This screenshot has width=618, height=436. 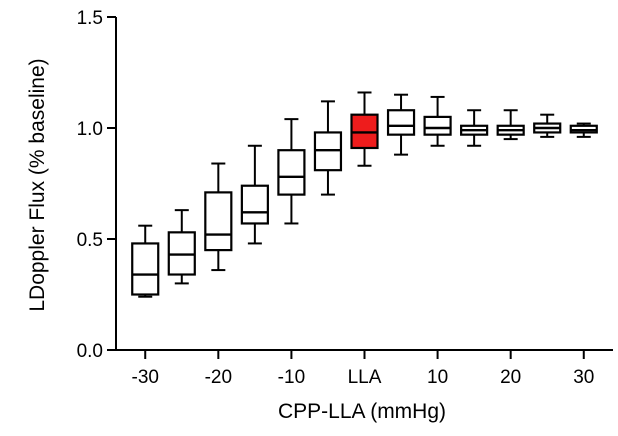 I want to click on x-tick-label: 10, so click(x=437, y=377).